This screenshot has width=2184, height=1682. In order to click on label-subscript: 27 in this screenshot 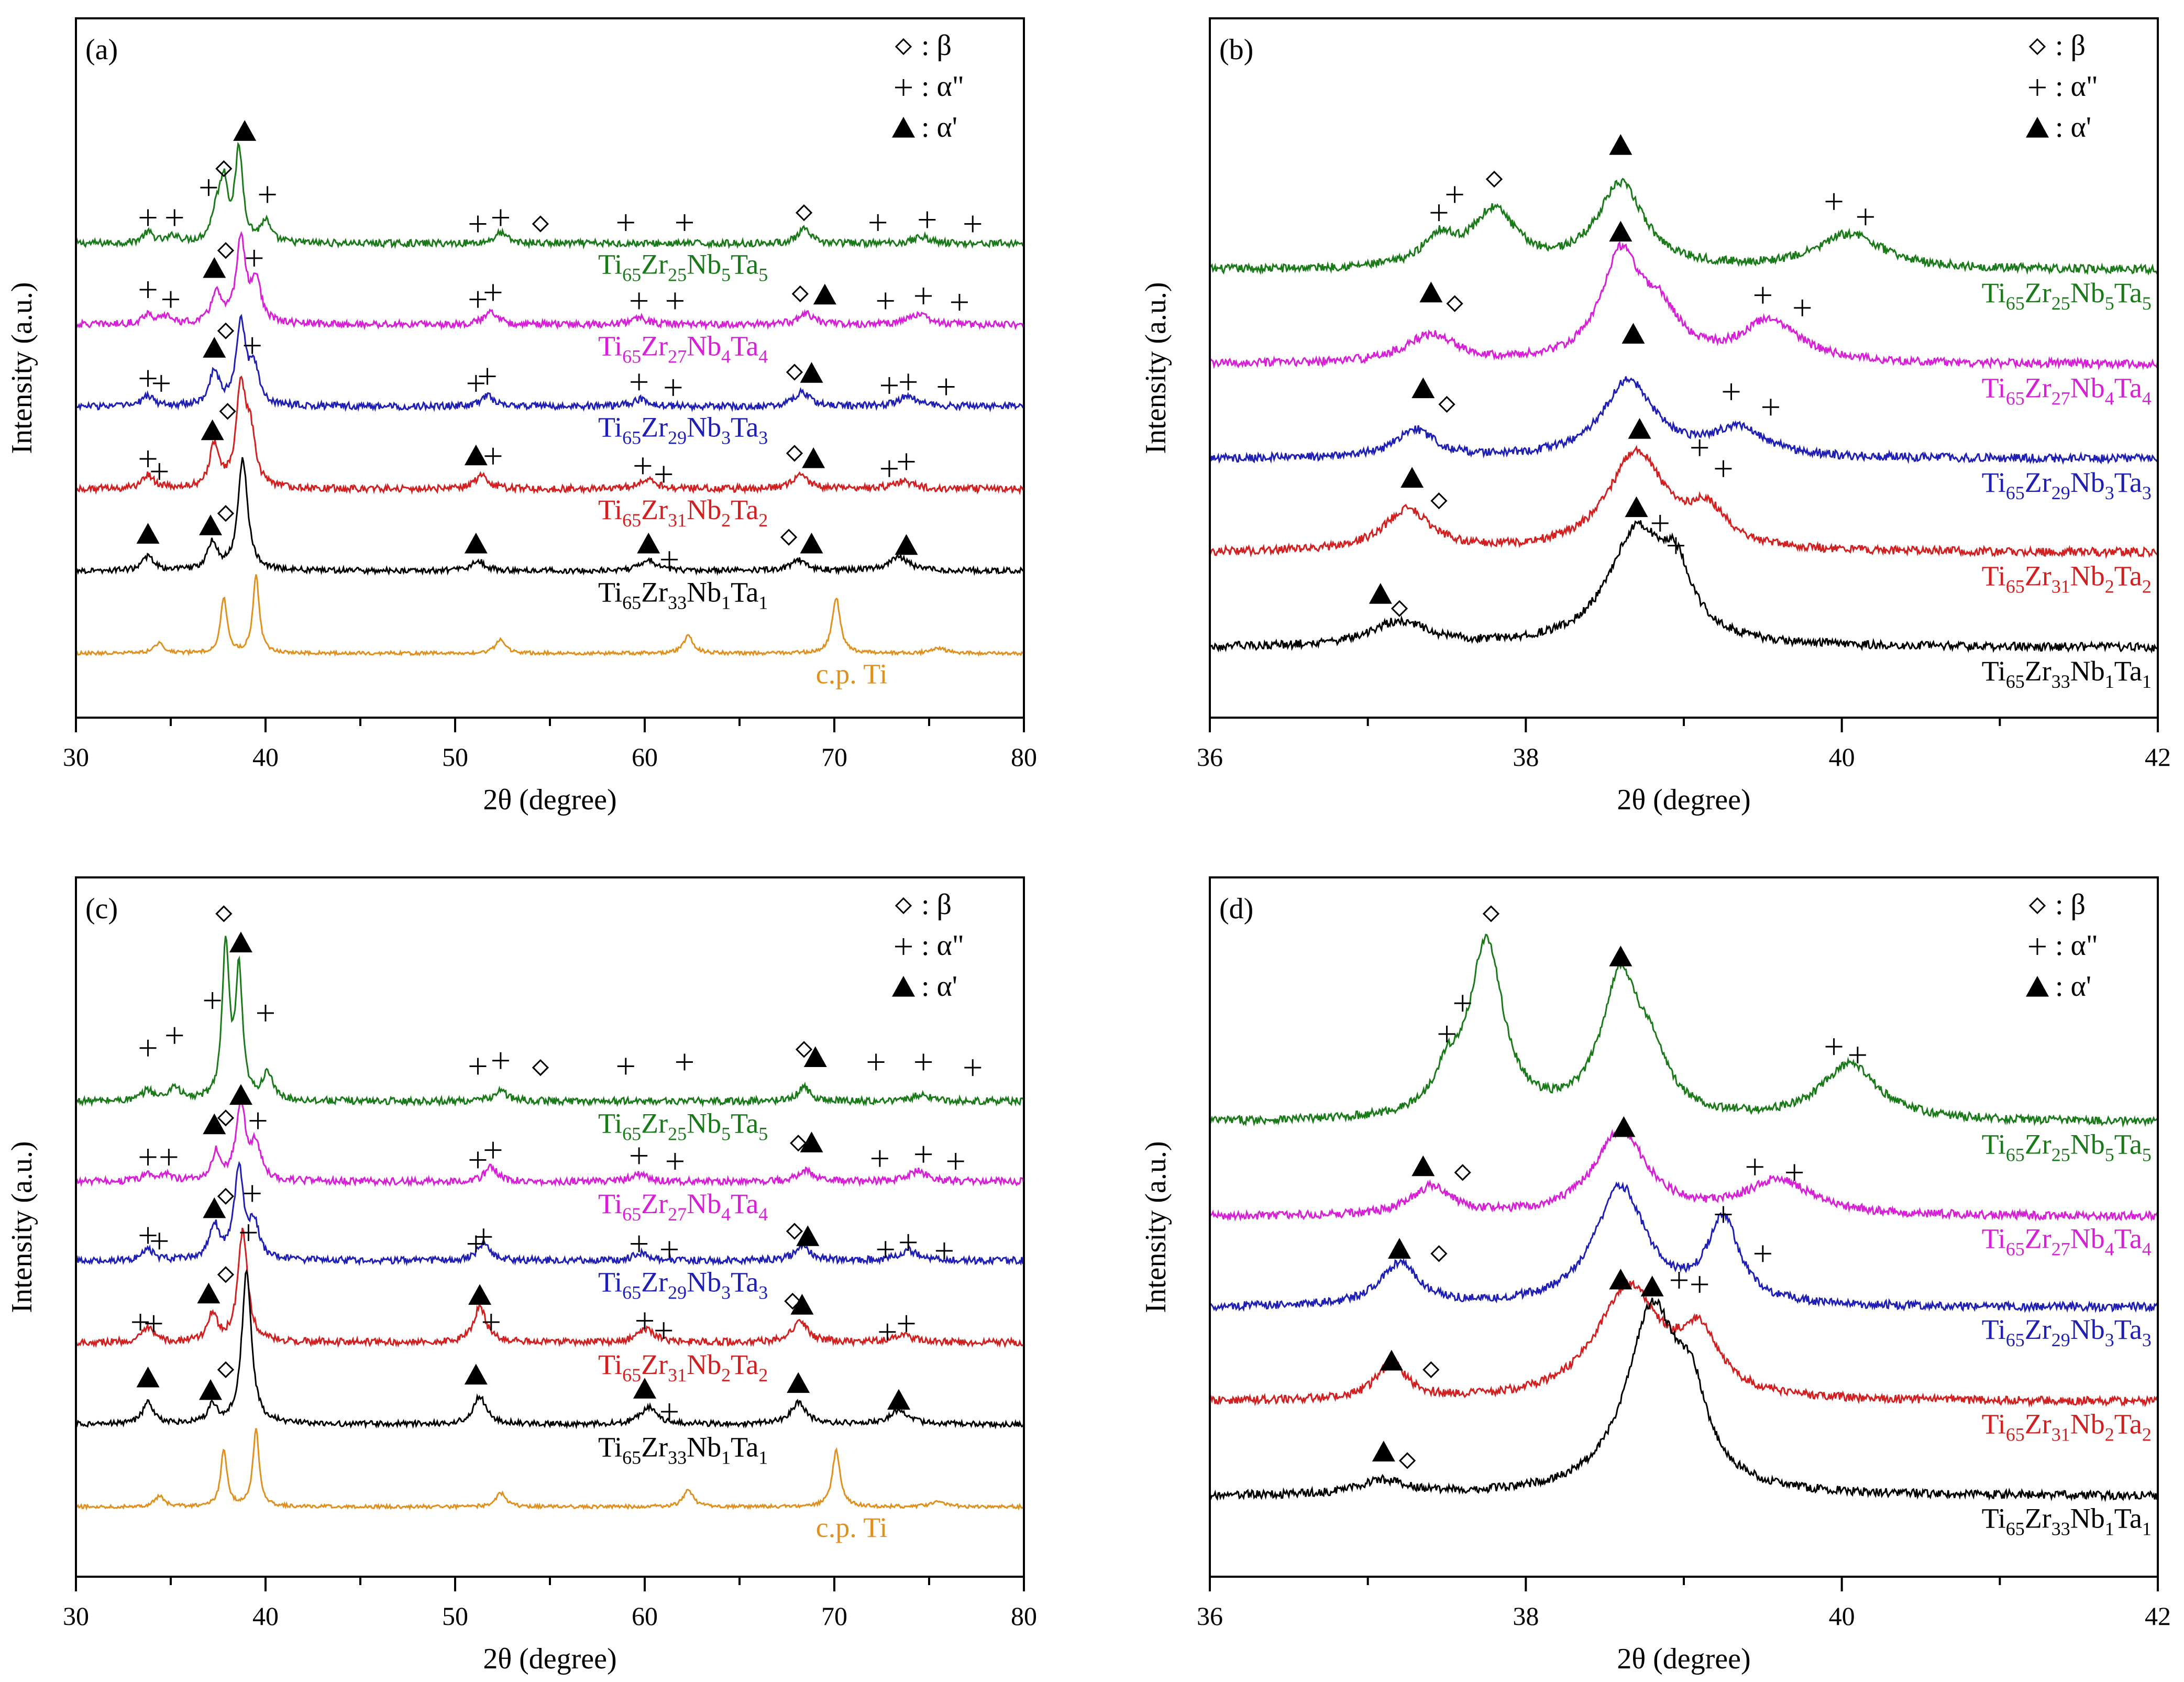, I will do `click(2061, 1249)`.